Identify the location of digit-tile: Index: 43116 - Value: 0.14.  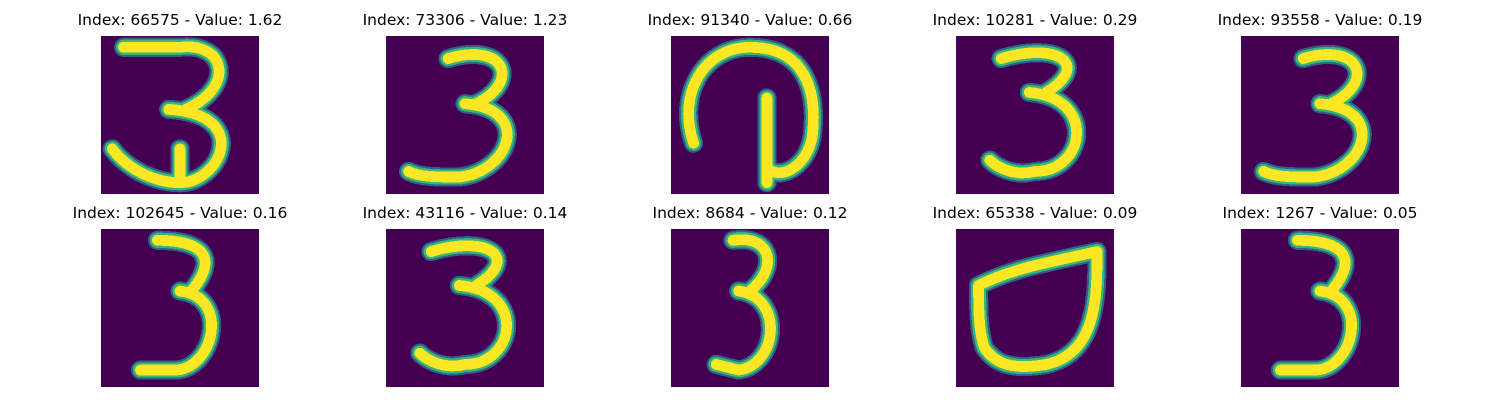
(465, 296).